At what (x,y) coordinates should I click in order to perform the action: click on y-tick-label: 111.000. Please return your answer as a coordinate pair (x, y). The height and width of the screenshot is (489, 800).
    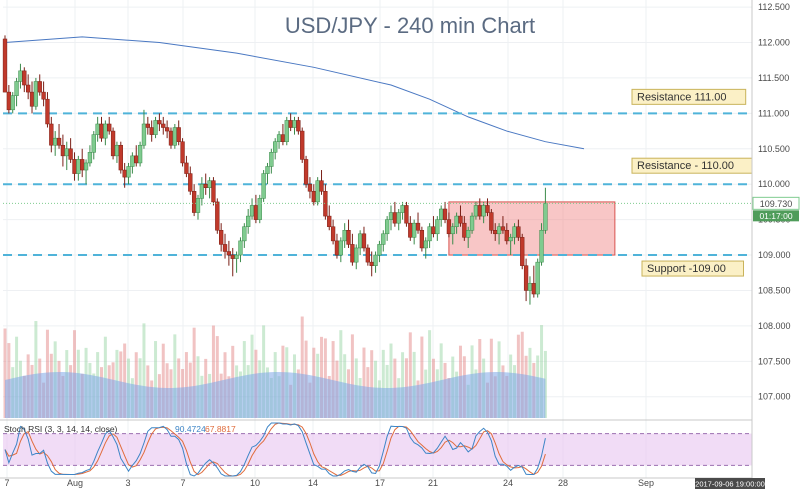
    Looking at the image, I should click on (773, 113).